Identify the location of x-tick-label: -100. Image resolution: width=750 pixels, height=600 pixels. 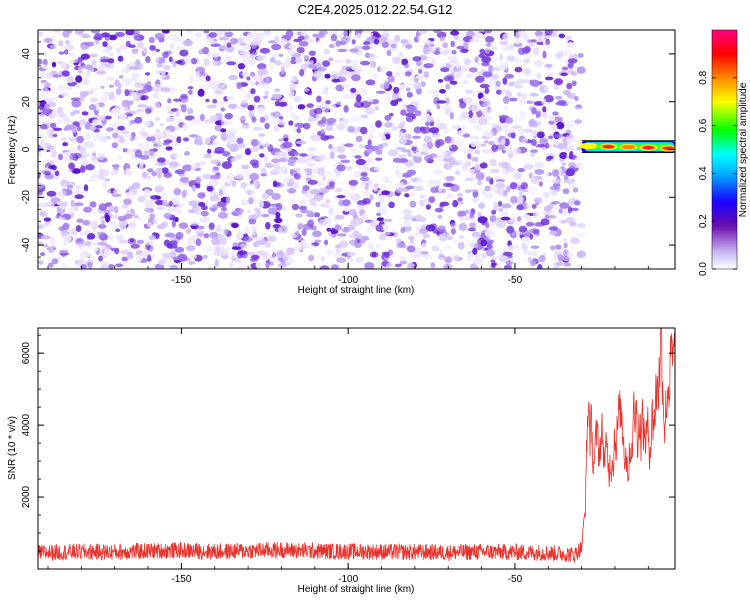
(348, 579).